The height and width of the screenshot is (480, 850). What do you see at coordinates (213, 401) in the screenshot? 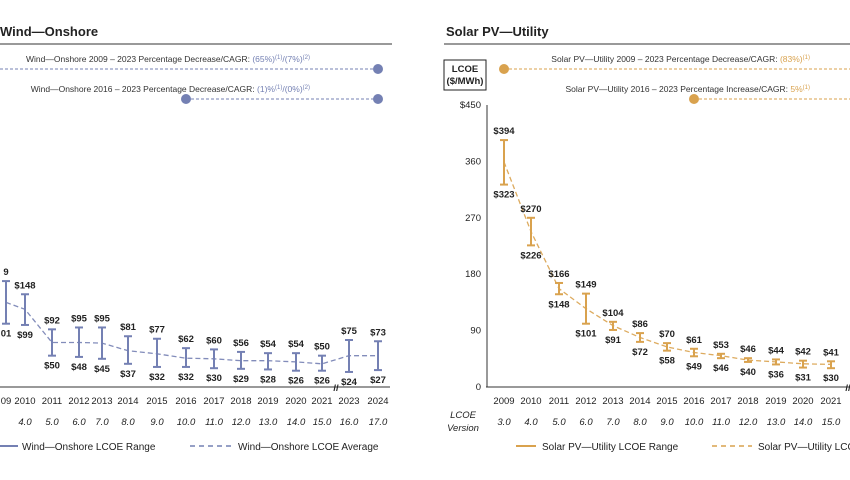
I see `x-tick-label: 2017` at bounding box center [213, 401].